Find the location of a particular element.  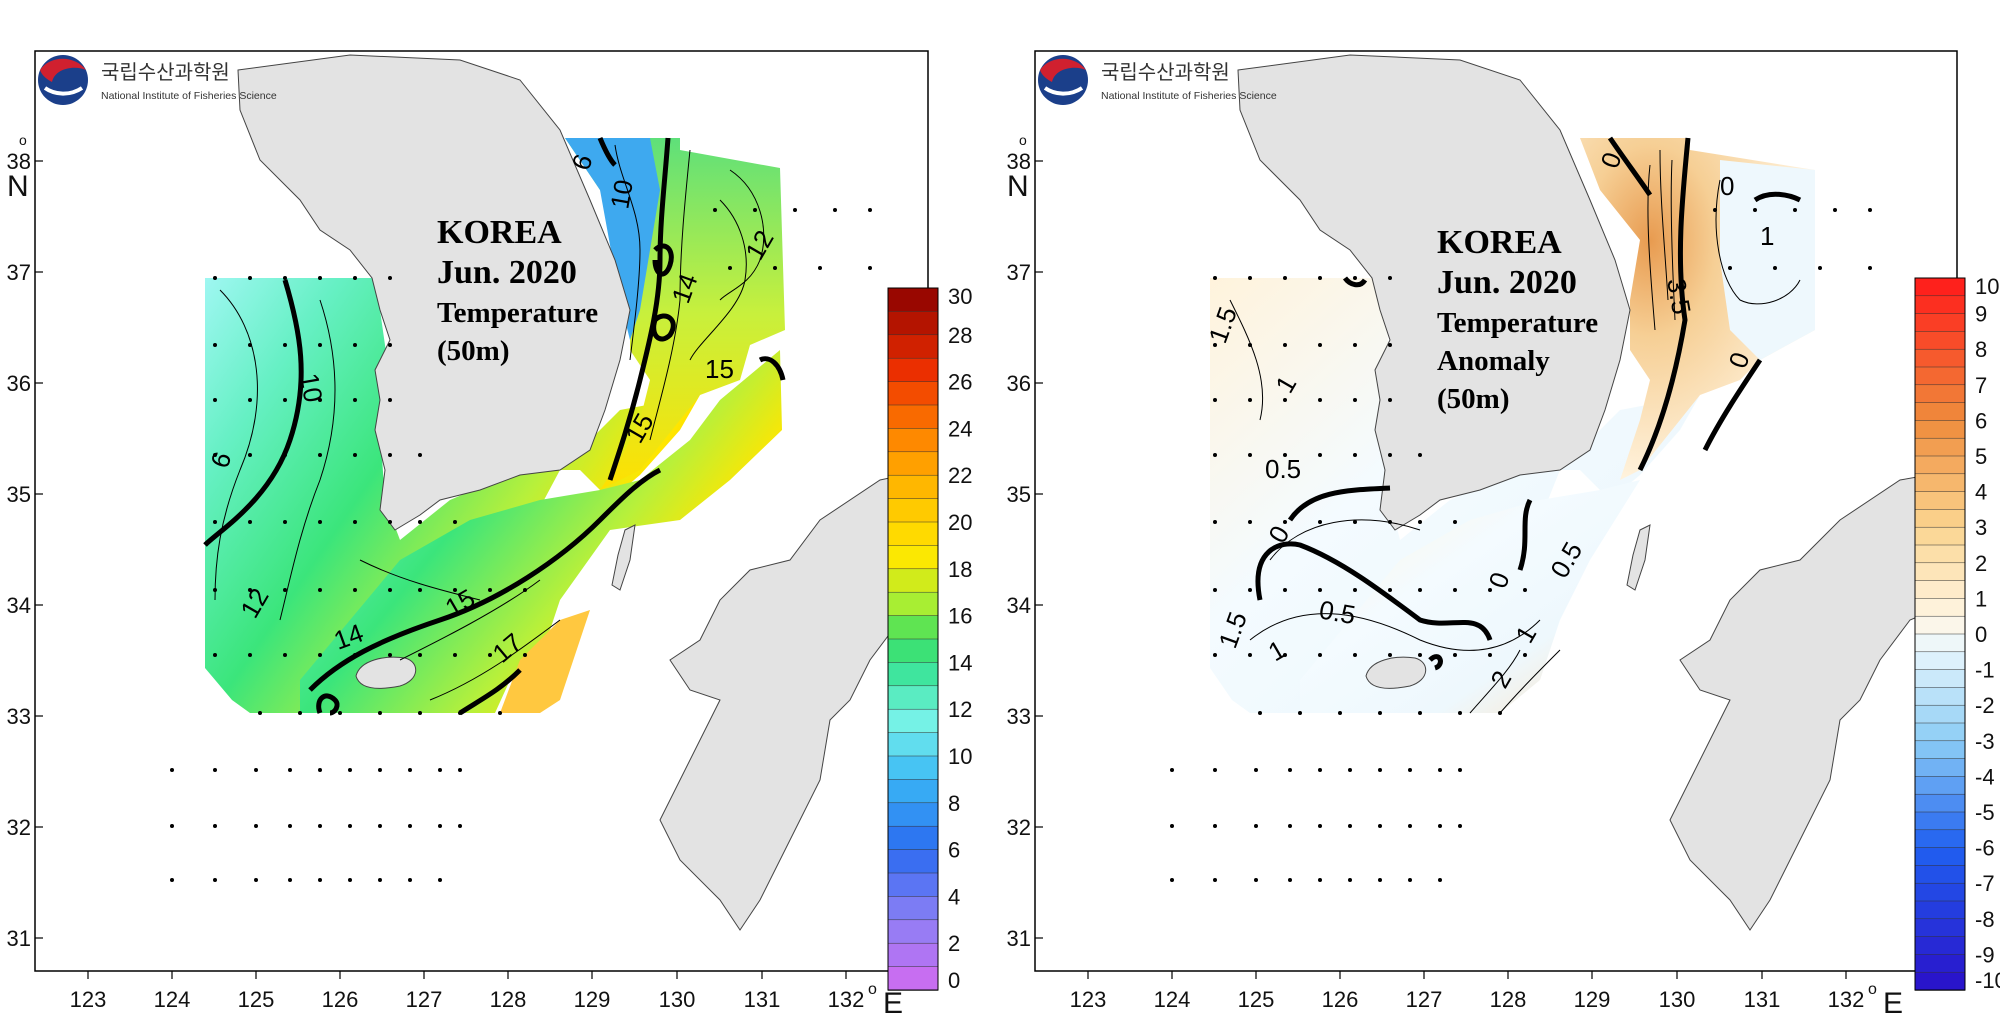

x-tick-label: 127 is located at coordinates (424, 999).